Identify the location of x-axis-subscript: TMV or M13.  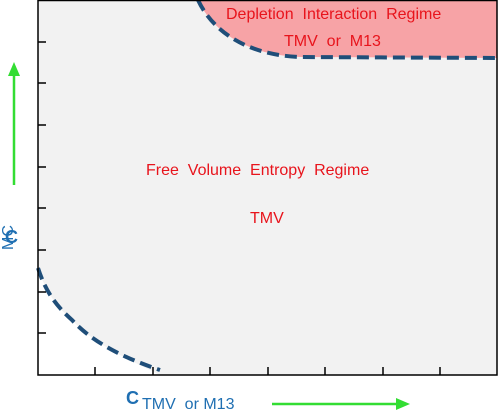
(188, 404).